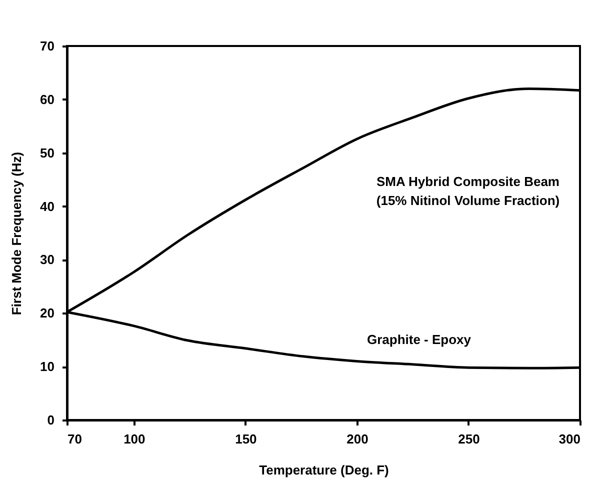  What do you see at coordinates (469, 439) in the screenshot?
I see `x-tick-label: 250` at bounding box center [469, 439].